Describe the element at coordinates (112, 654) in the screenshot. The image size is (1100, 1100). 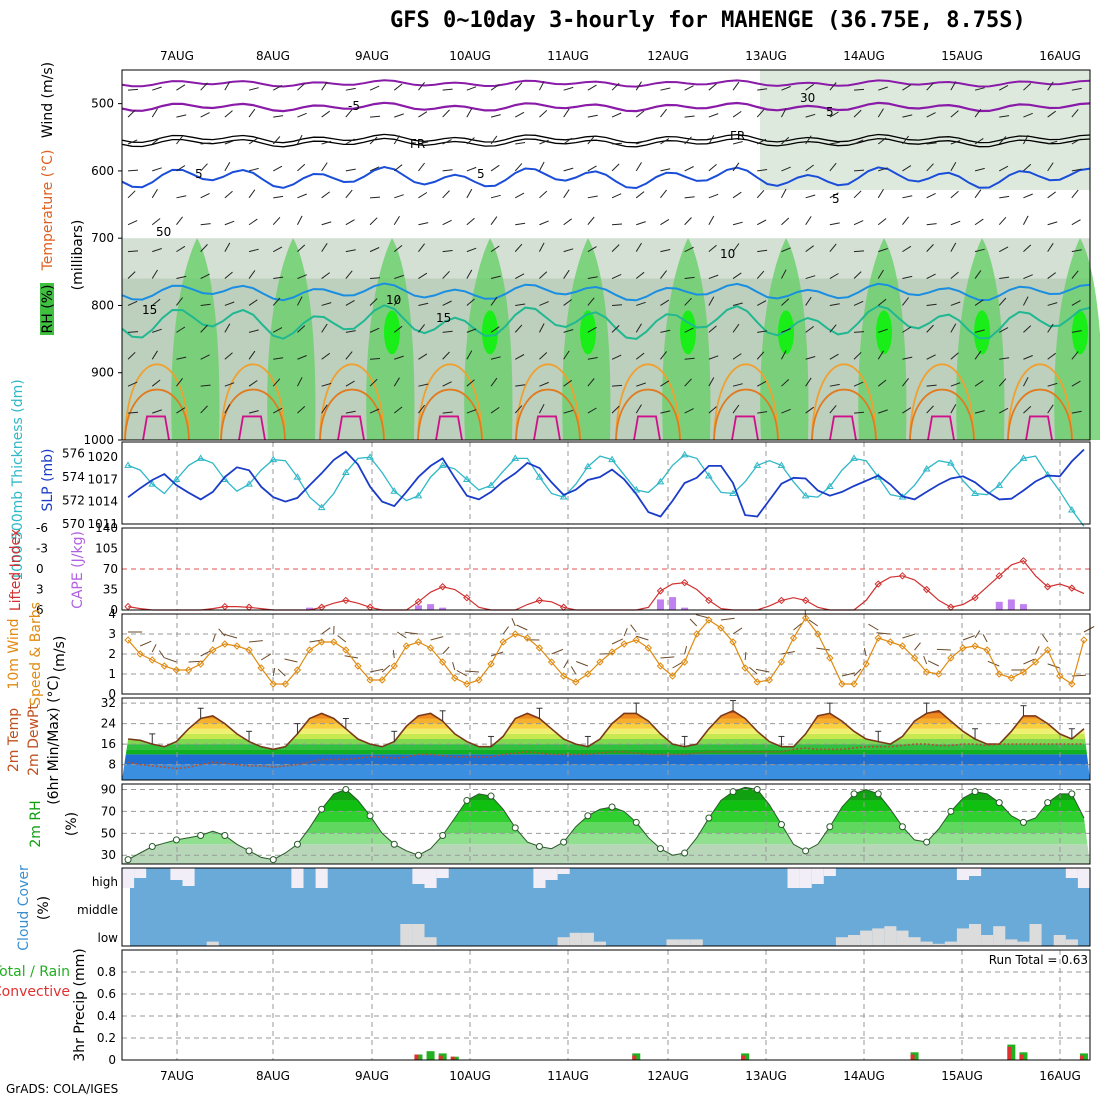
I see `axis-tick-label: 2` at that location.